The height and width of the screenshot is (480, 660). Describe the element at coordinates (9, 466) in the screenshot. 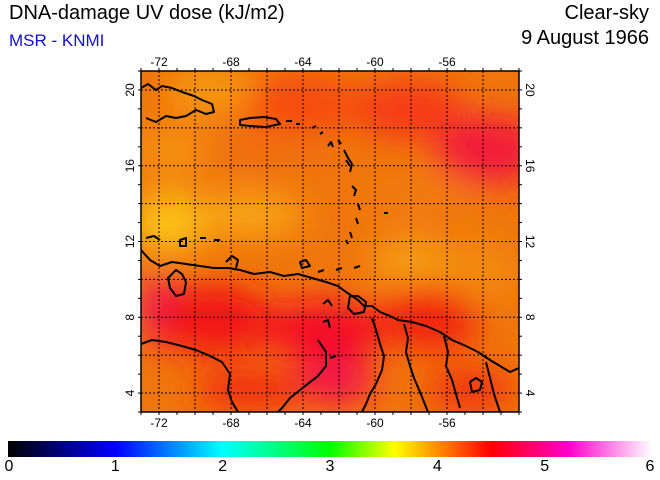

I see `colorbar-tick-label: 0` at that location.